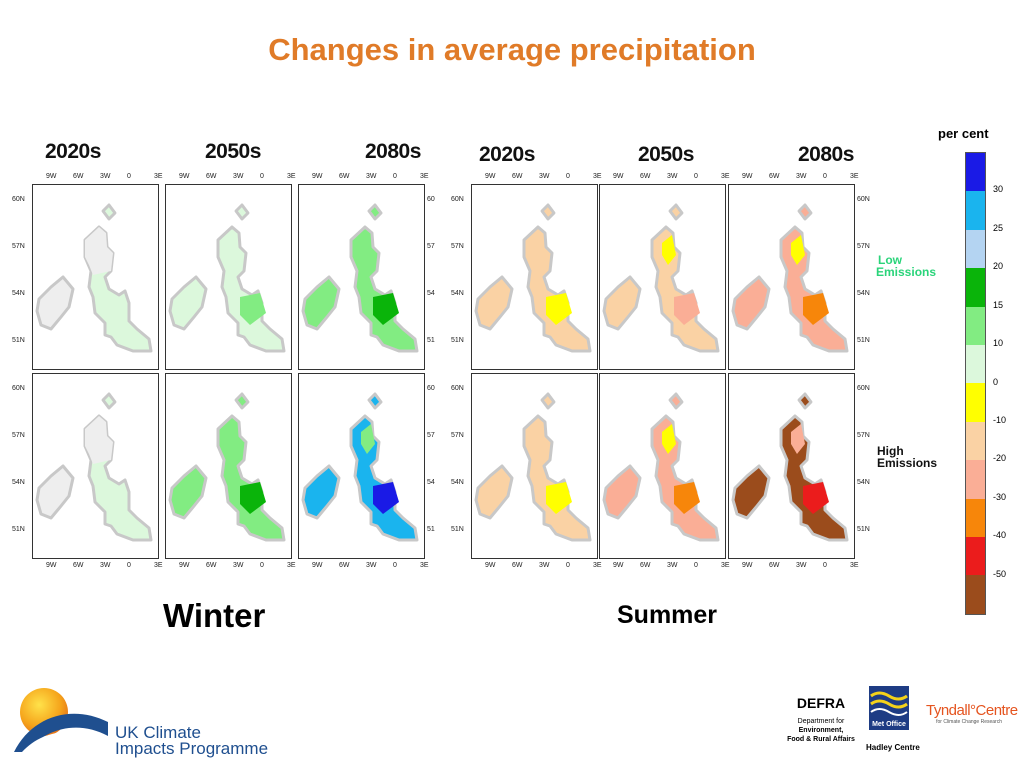  I want to click on map-panel-summer-low-2050s, so click(662, 277).